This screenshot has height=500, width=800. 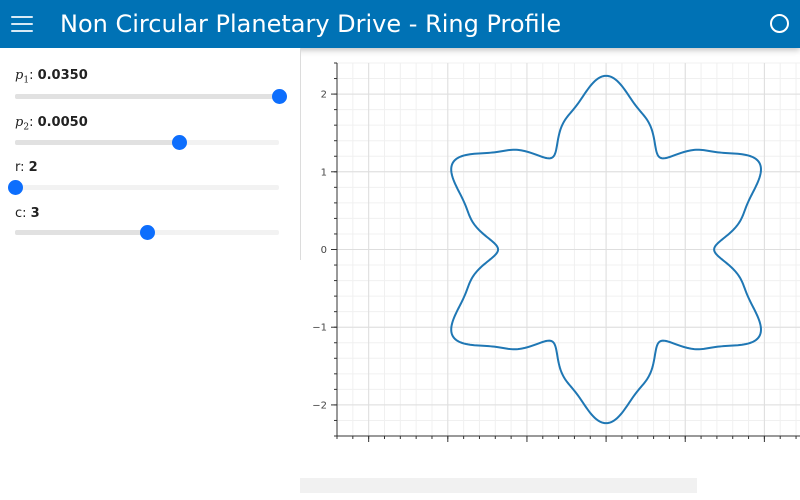 I want to click on slider-c-track, so click(x=147, y=232).